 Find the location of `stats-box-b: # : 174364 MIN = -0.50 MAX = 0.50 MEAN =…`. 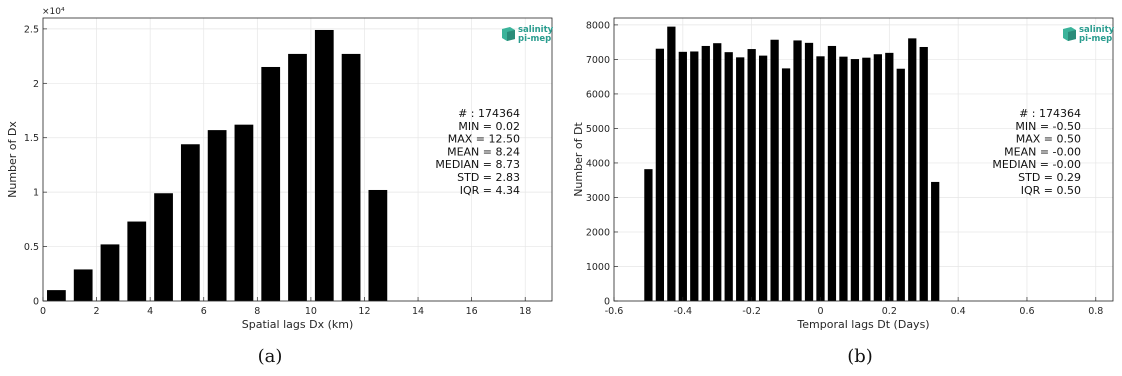

stats-box-b: # : 174364 MIN = -0.50 MAX = 0.50 MEAN =… is located at coordinates (1036, 152).